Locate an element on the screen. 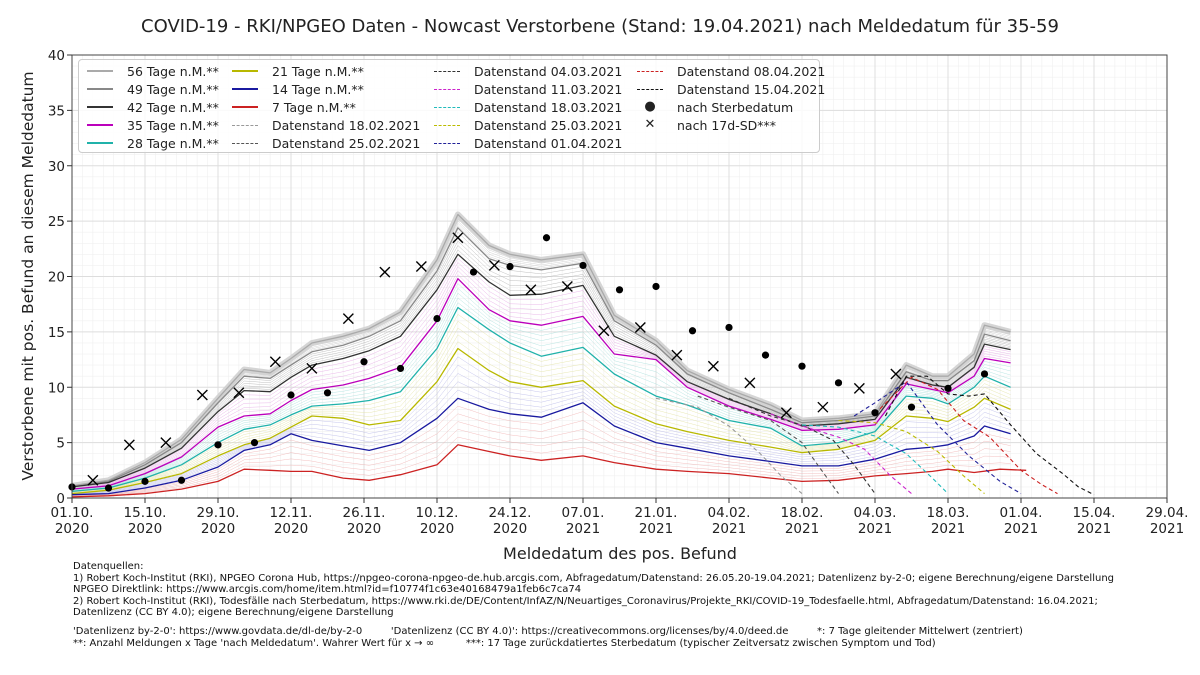 This screenshot has width=1200, height=675. legend-item: Datenstand 01.04.2021 is located at coordinates (524, 143).